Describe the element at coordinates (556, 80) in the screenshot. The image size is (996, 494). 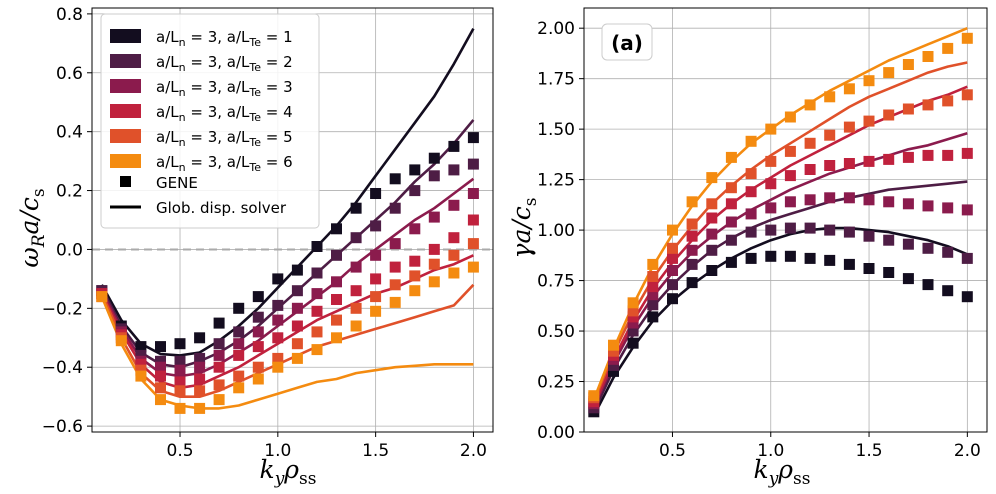
I see `y-tick-label: 1.75` at that location.